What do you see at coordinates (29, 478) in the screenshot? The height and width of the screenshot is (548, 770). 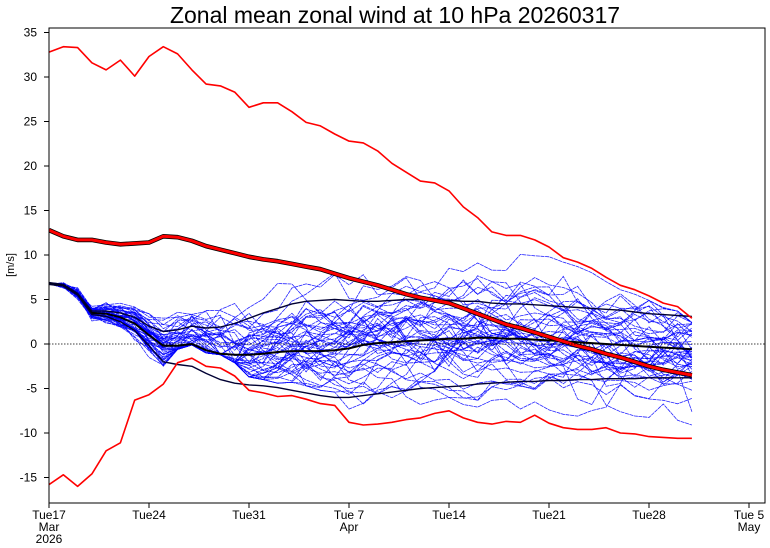 I see `y-tick-label: -15` at bounding box center [29, 478].